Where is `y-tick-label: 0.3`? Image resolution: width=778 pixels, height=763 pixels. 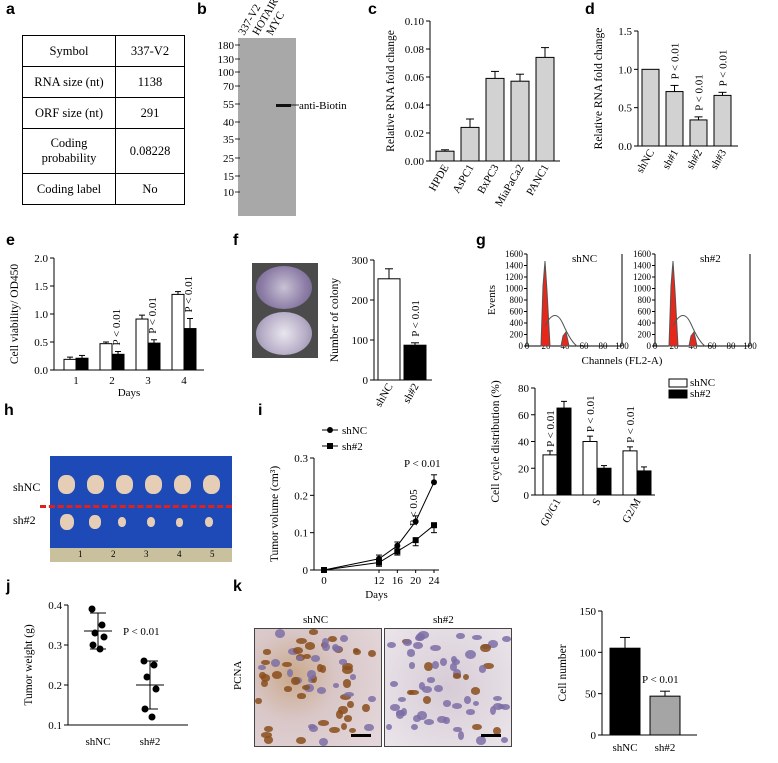 y-tick-label: 0.3 is located at coordinates (55, 646).